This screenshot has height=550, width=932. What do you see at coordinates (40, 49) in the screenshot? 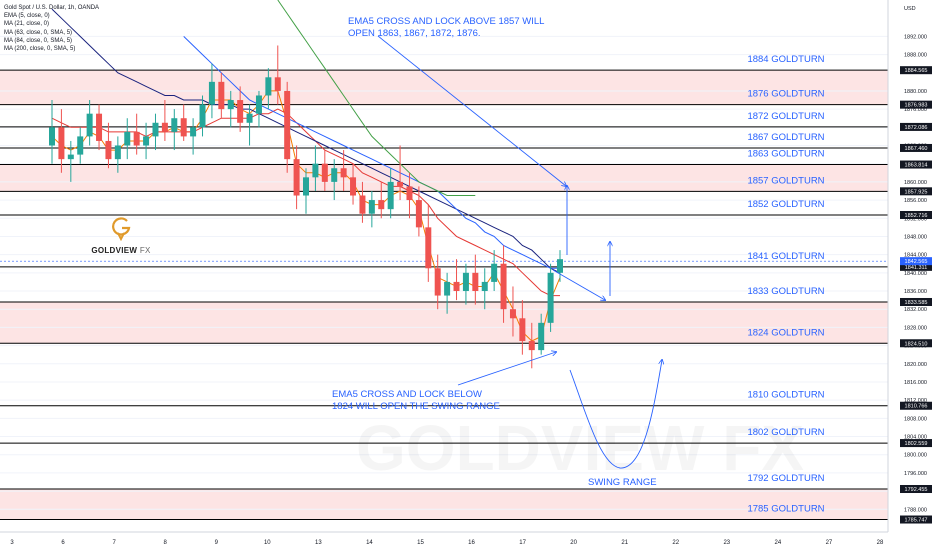
I see `legend-ma200: MA (200, close, 0, SMA, 5)` at bounding box center [40, 49].